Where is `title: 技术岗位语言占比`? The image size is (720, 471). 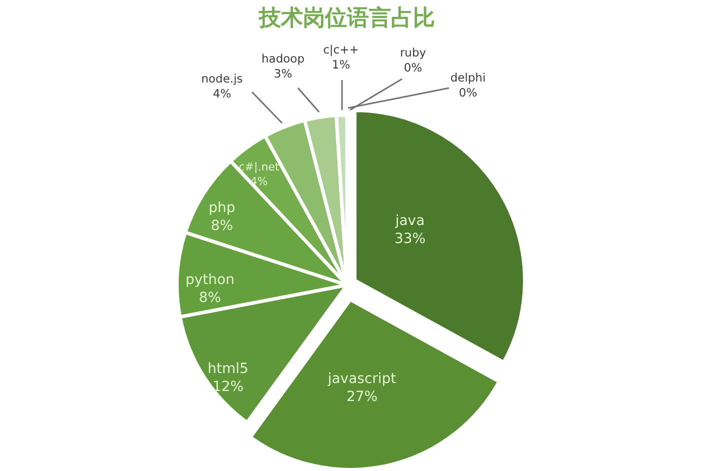 title: 技术岗位语言占比 is located at coordinates (347, 18).